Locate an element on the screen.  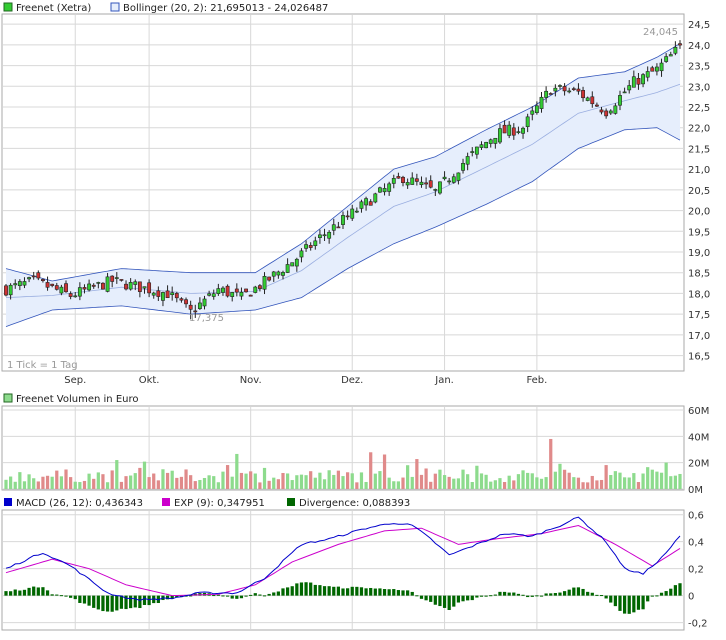
max-value-label: 24,045 is located at coordinates (660, 32).